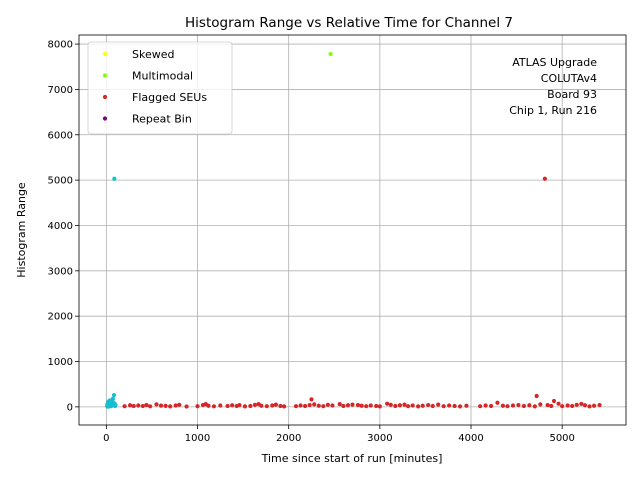 The width and height of the screenshot is (640, 480). Describe the element at coordinates (106, 438) in the screenshot. I see `x-tick-label: 0` at that location.